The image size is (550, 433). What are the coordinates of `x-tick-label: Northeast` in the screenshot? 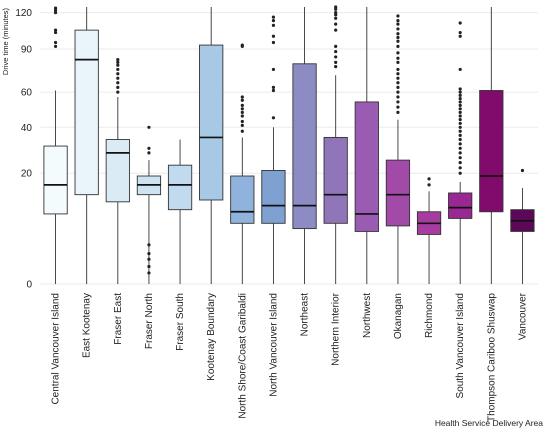 It's located at (305, 315).